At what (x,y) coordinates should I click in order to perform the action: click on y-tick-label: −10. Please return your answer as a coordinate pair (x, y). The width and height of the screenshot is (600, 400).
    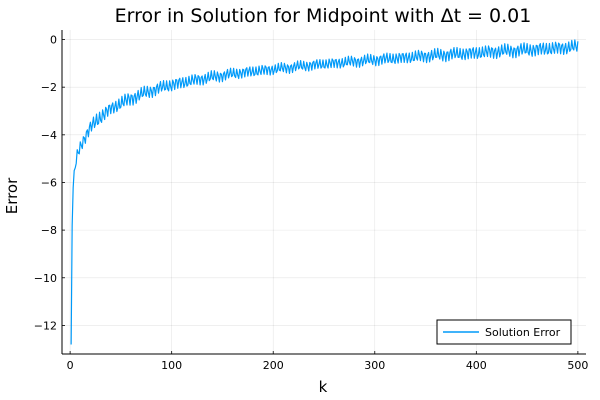
    Looking at the image, I should click on (45, 278).